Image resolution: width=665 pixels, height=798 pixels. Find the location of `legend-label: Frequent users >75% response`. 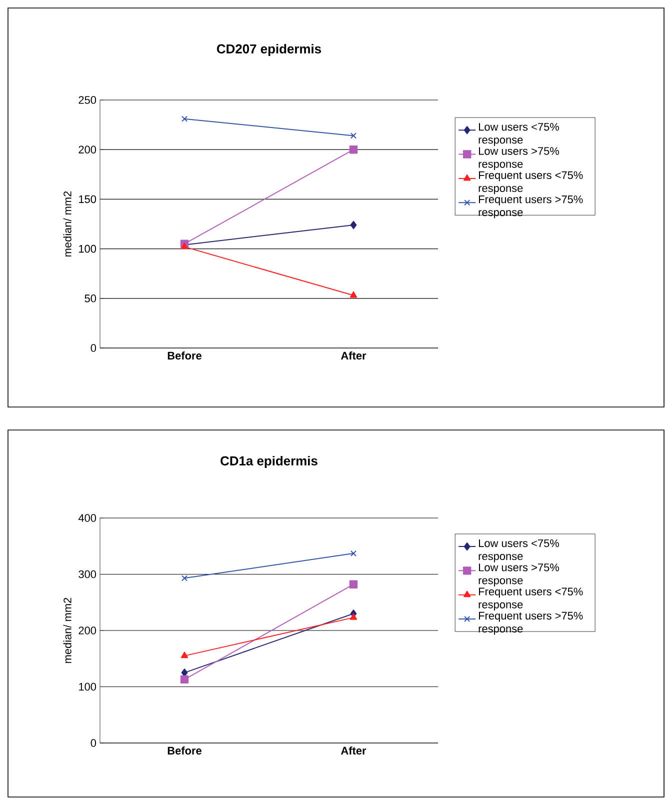

legend-label: Frequent users >75% response is located at coordinates (530, 623).